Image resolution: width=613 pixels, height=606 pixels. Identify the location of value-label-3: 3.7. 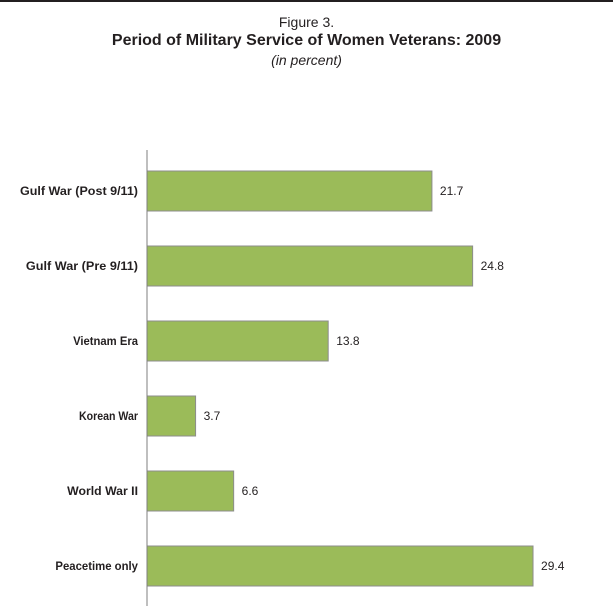
(212, 416).